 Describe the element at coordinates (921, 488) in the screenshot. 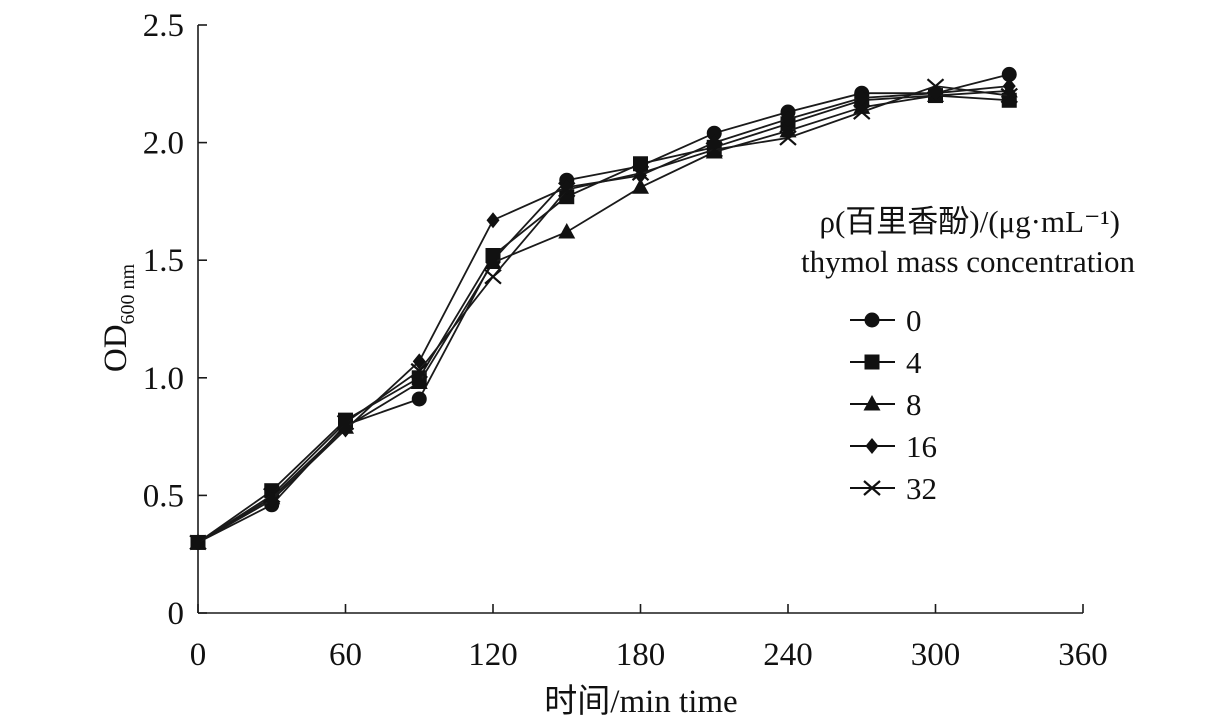

I see `legend-label: 32` at that location.